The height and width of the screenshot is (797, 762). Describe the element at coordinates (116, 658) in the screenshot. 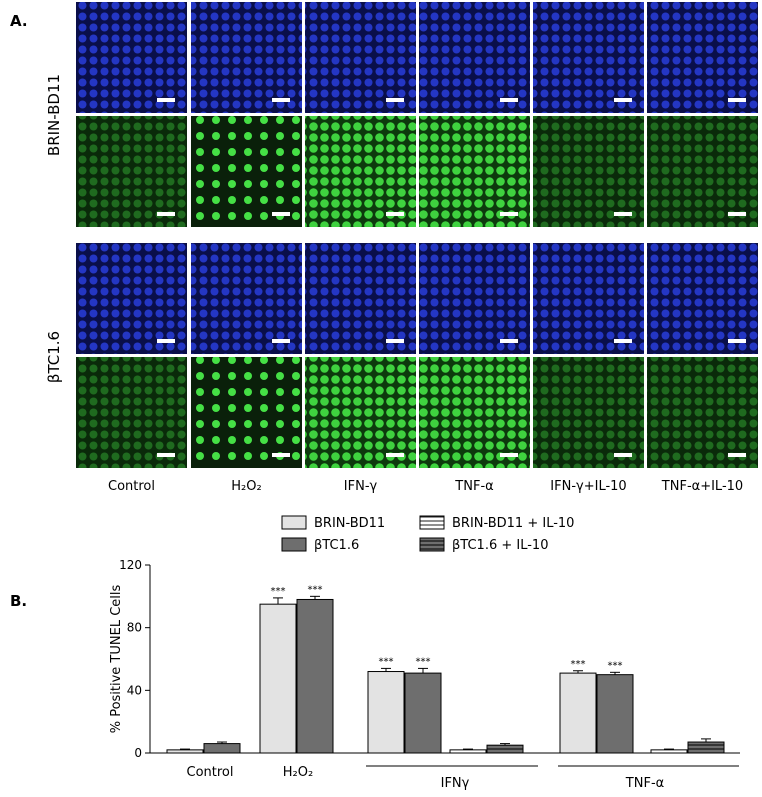

I see `y-axis-label: % Positive TUNEL Cells` at that location.